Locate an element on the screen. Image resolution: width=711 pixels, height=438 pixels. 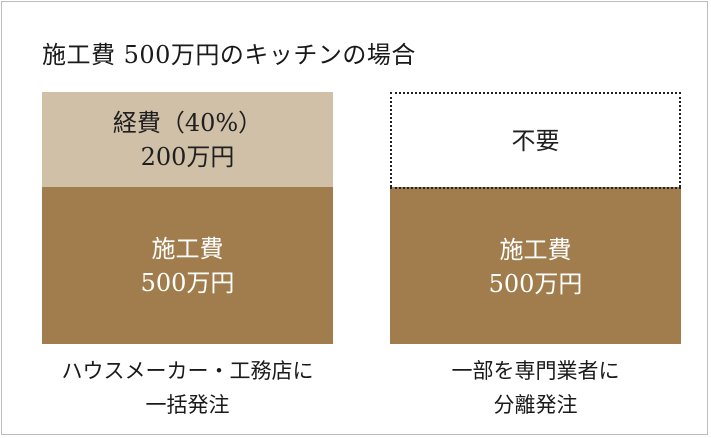
construction-cost-label-left: 施工費 is located at coordinates (187, 248).